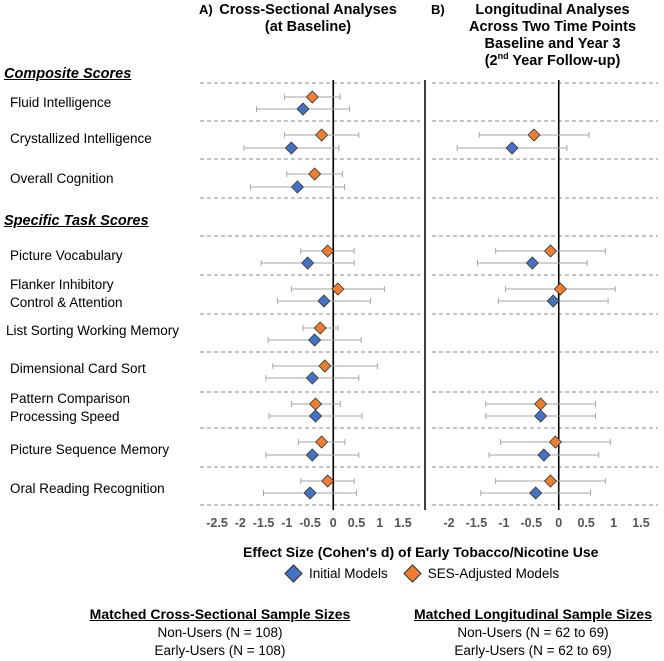 The width and height of the screenshot is (664, 661). Describe the element at coordinates (533, 650) in the screenshot. I see `longitudinal-early-users: Early-Users (N = 62 to 69)` at that location.